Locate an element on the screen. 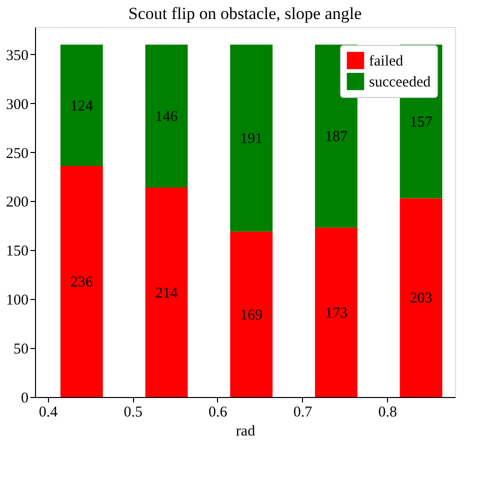 The image size is (490, 490). chart-title: Scout flip on obstacle, slope angle is located at coordinates (245, 13).